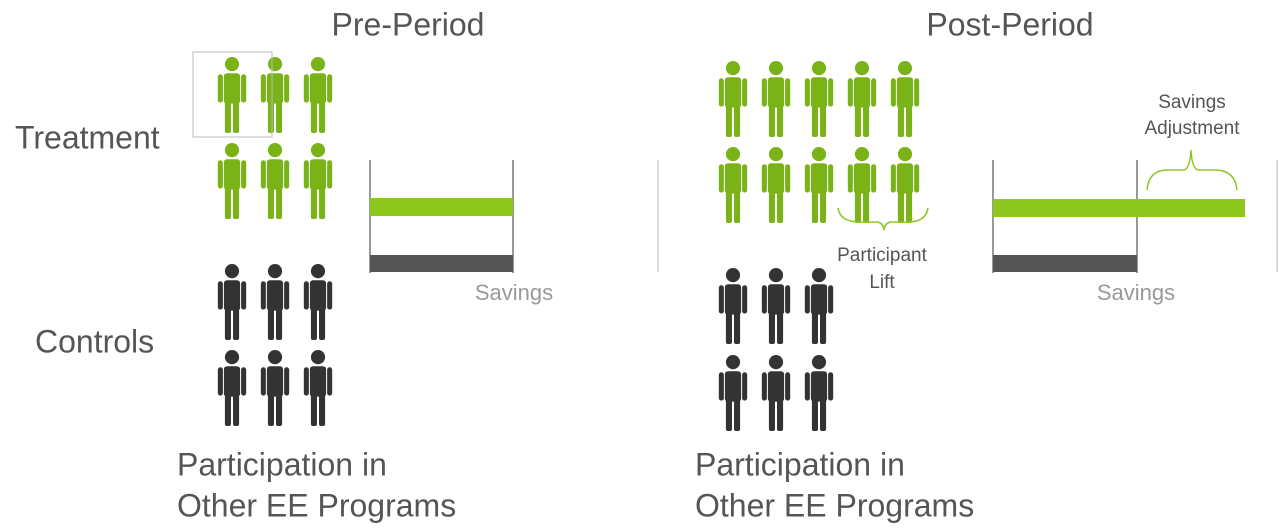 This screenshot has height=528, width=1280. What do you see at coordinates (1192, 128) in the screenshot?
I see `annotation: Adjustment` at bounding box center [1192, 128].